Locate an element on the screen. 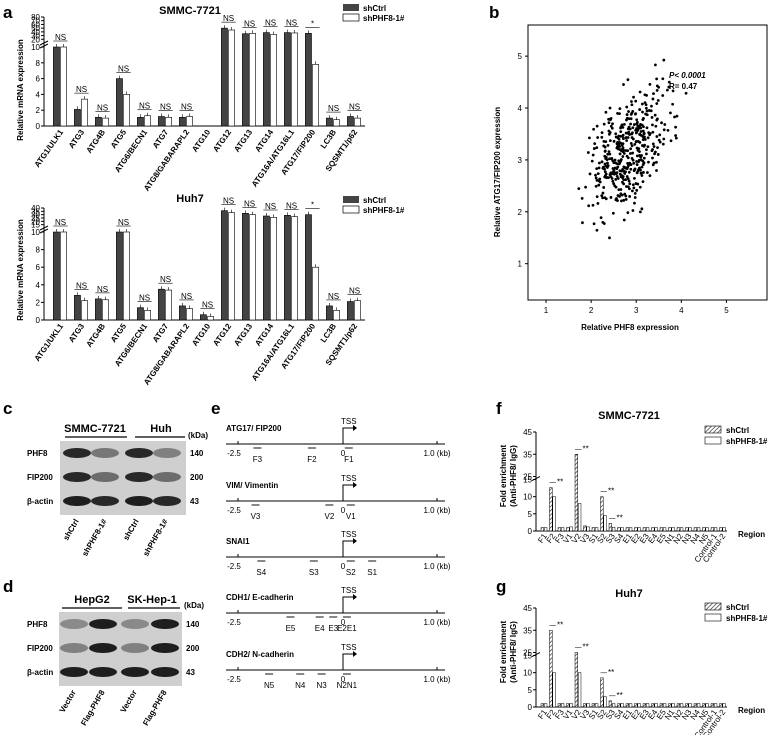 This screenshot has height=735, width=778. axis-label: 1.0 (kb) is located at coordinates (436, 510).